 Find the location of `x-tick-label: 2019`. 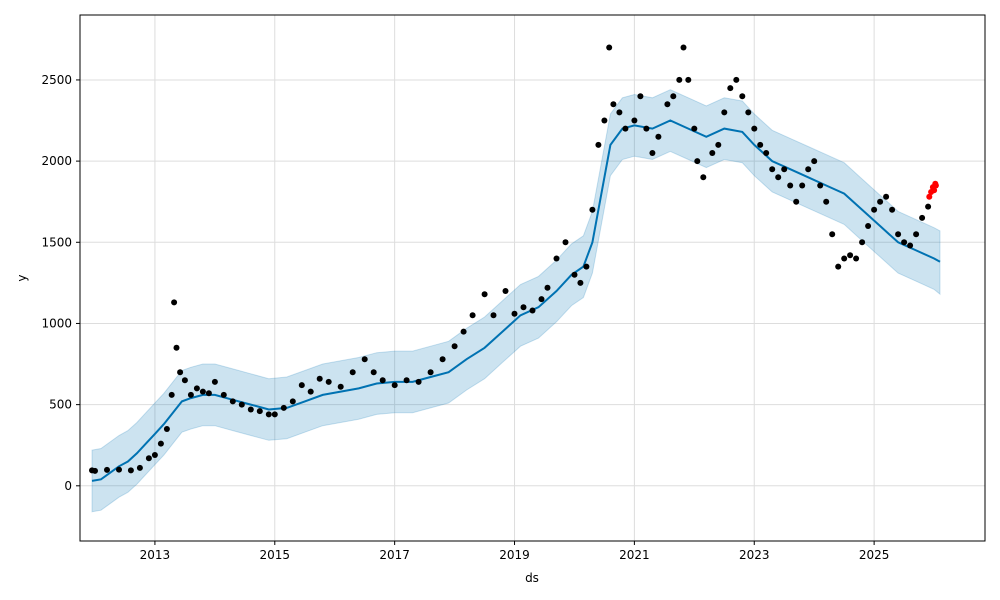

x-tick-label: 2019 is located at coordinates (514, 555).